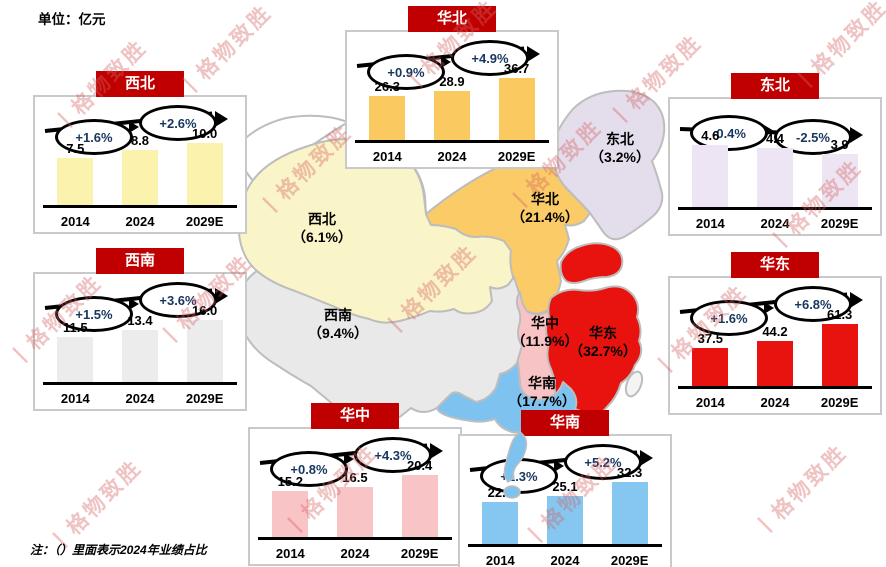 This screenshot has height=567, width=886. What do you see at coordinates (75, 148) in the screenshot?
I see `bar-value: 7.5` at bounding box center [75, 148].